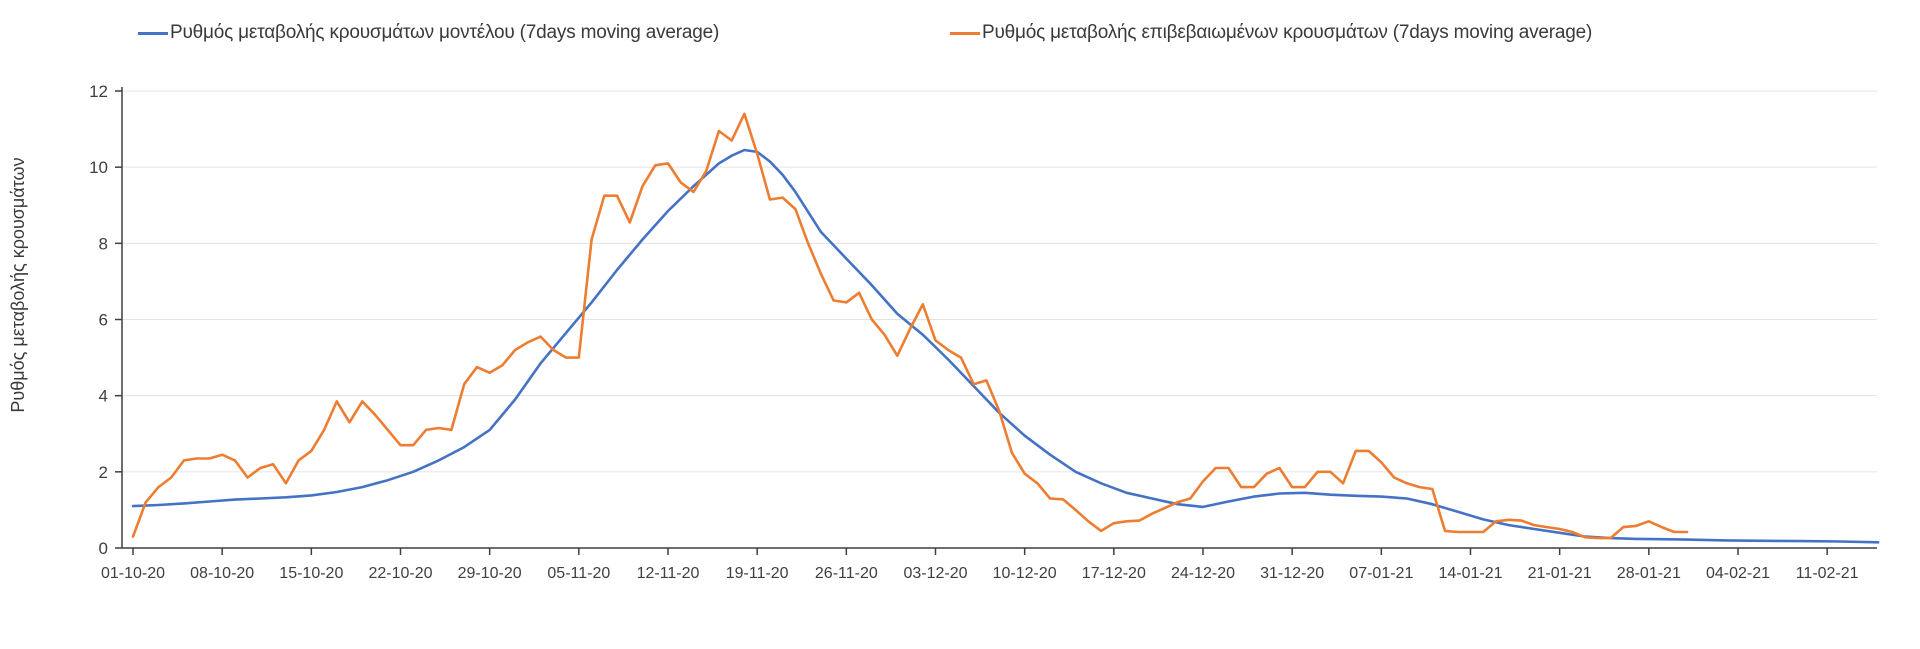  Describe the element at coordinates (311, 573) in the screenshot. I see `x-tick-label-15-10-20: 15-10-20` at that location.